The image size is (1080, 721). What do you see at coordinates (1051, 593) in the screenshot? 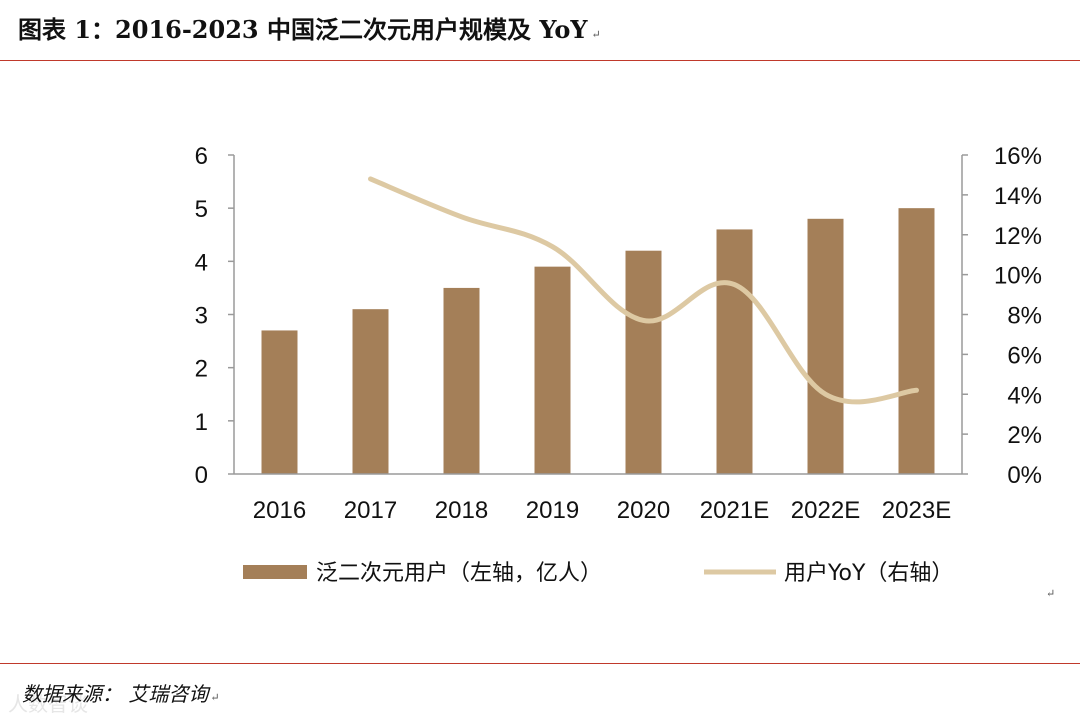
I see `paragraph-mark: ↵` at bounding box center [1051, 593].